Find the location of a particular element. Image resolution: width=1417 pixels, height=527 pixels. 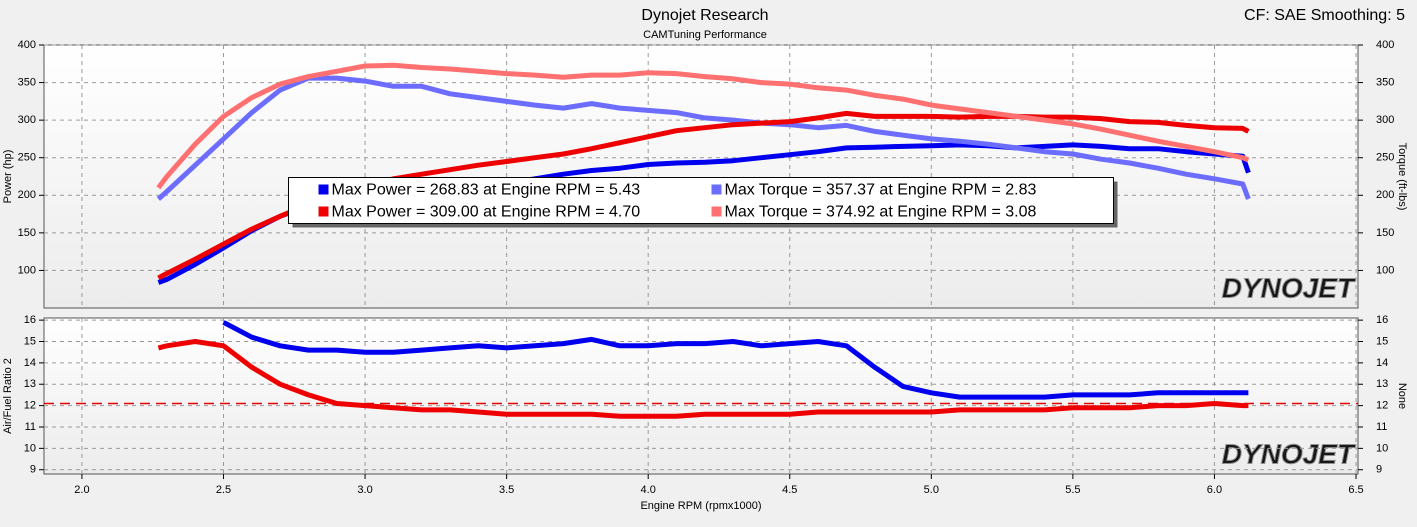

legend-entry: Max Torque = 374.92 at Engine RPM = 3.08 is located at coordinates (881, 212).